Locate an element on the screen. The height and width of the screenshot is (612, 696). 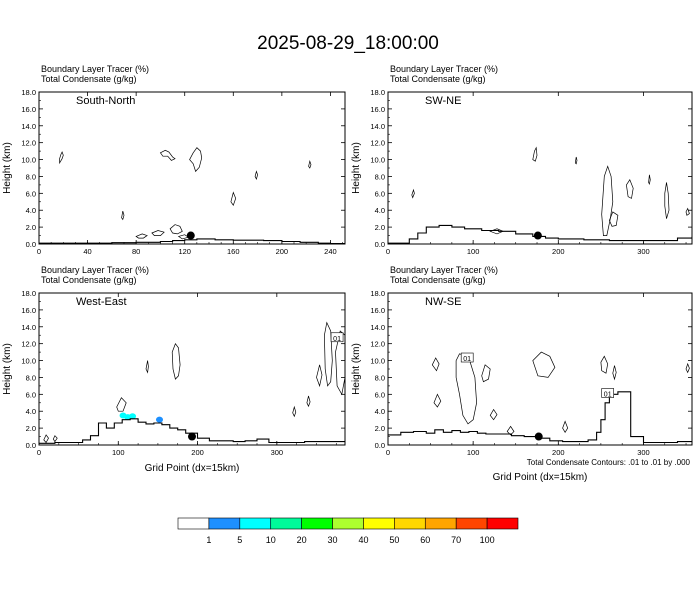
colorbar-tick-label: 40 is located at coordinates (363, 540).